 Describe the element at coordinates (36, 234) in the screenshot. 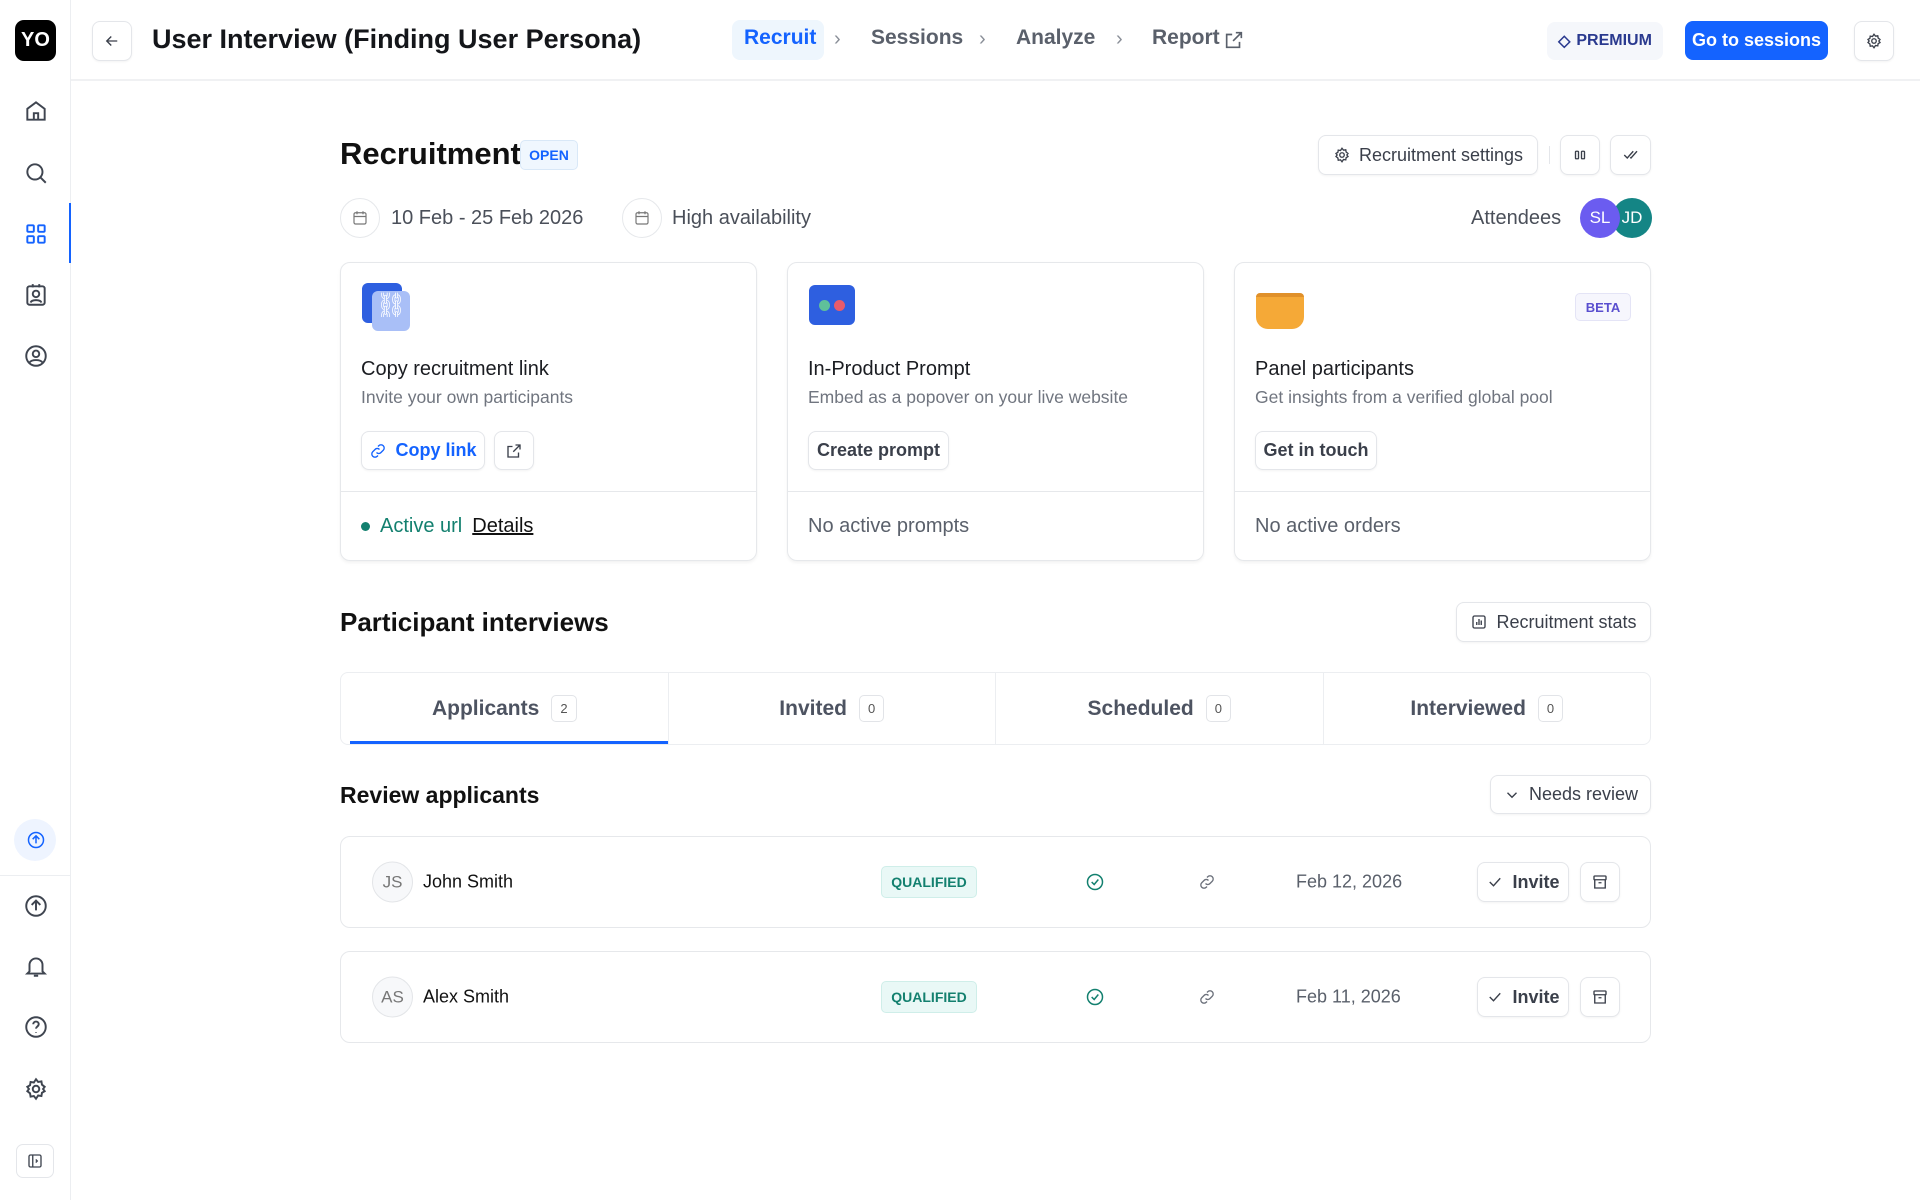

I see `grid-icon` at that location.